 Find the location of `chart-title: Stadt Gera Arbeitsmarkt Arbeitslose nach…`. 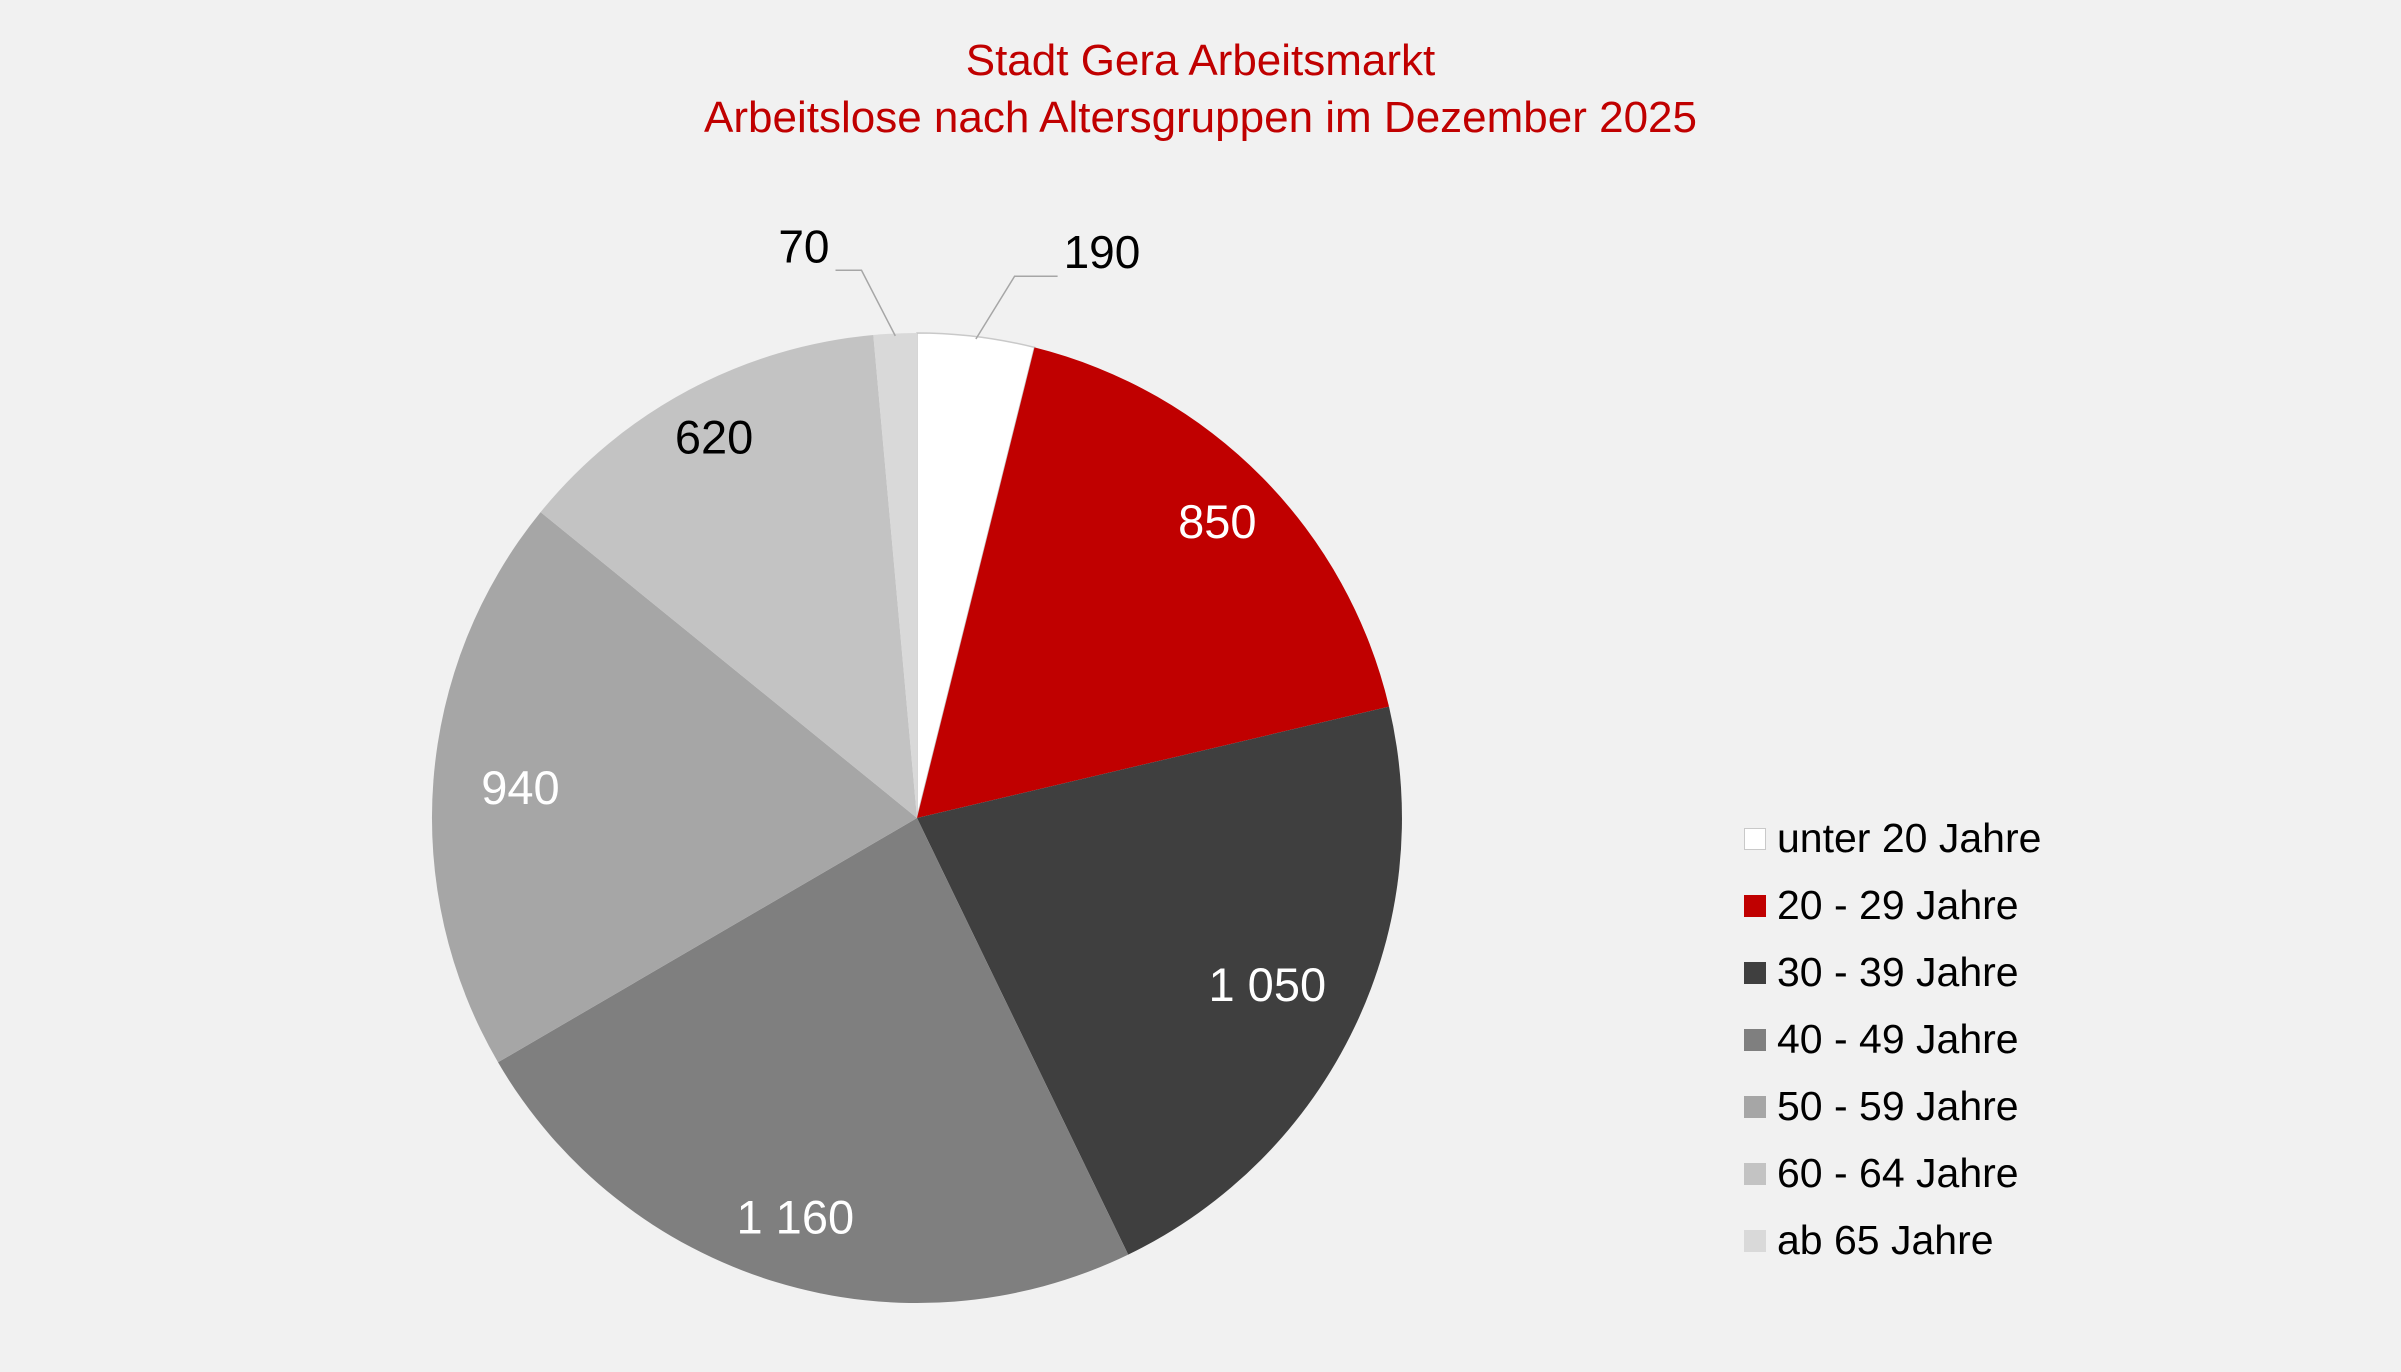

chart-title: Stadt Gera Arbeitsmarkt Arbeitslose nach… is located at coordinates (1200, 89).